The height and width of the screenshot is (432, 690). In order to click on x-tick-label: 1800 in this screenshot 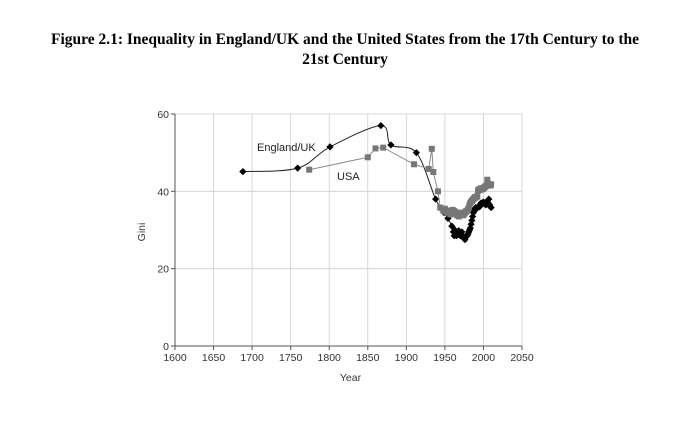, I will do `click(330, 358)`.